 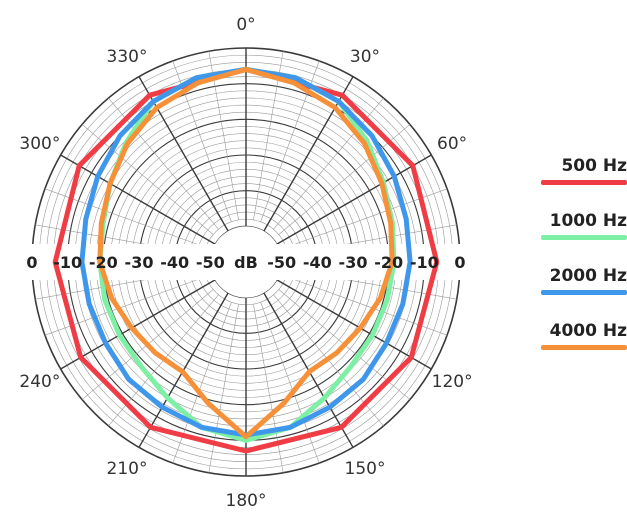 I want to click on angle-tick-label: 120°, so click(x=452, y=382).